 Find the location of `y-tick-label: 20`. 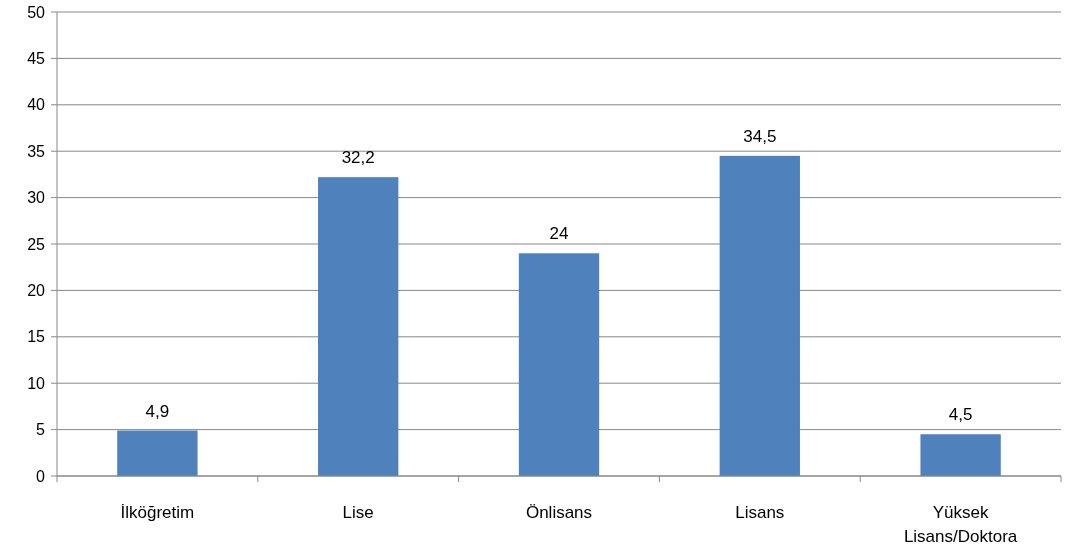

y-tick-label: 20 is located at coordinates (36, 290).